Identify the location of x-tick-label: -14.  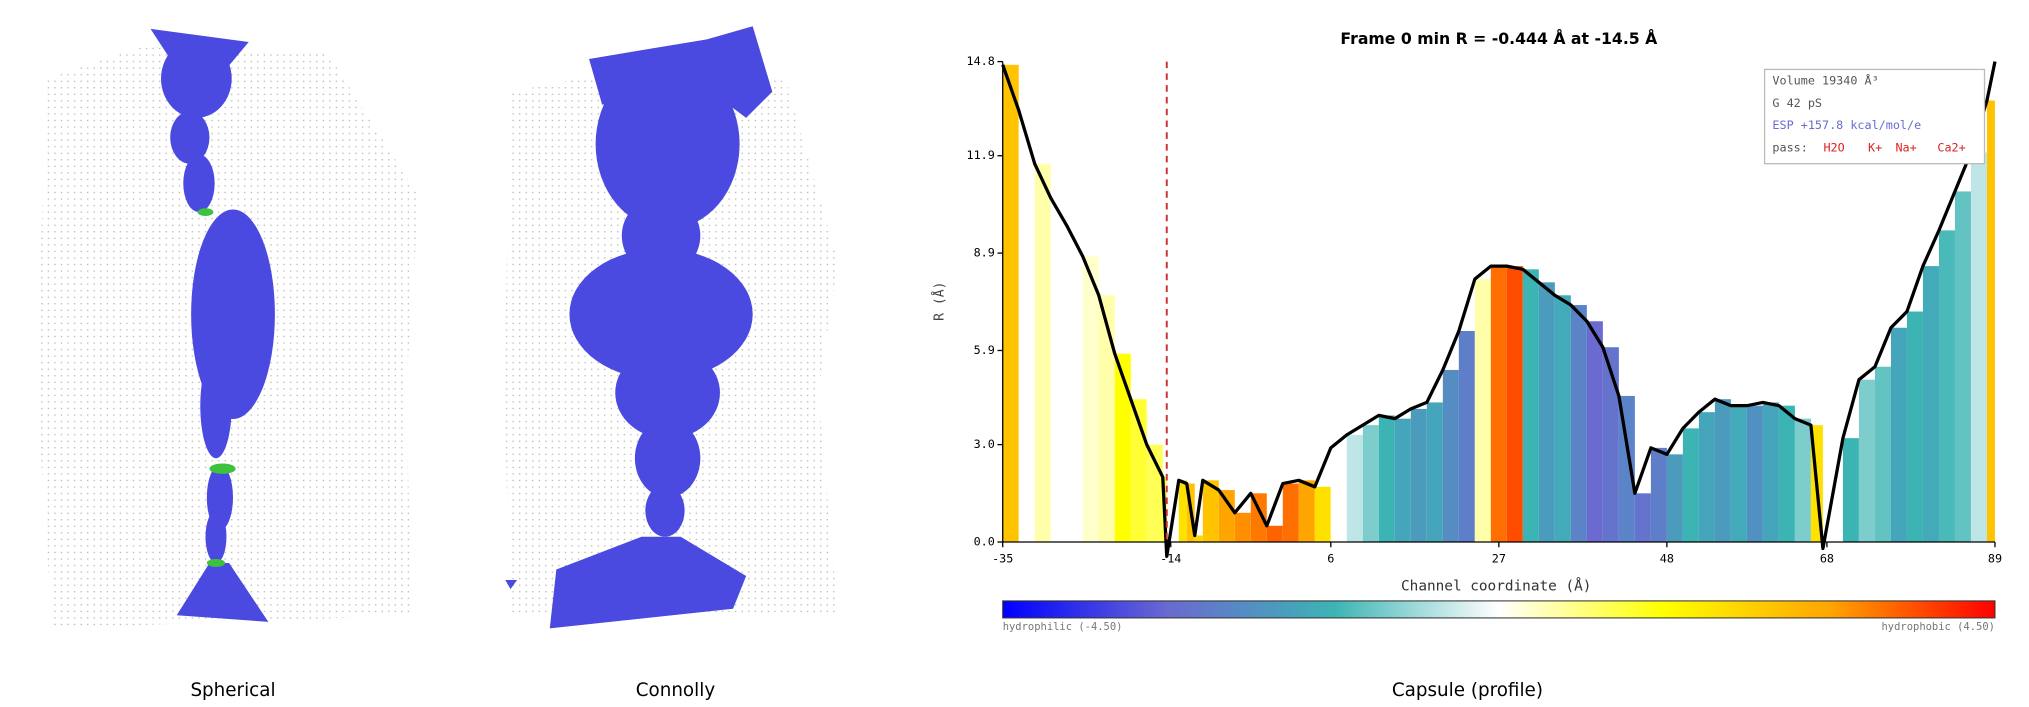
(1170, 559).